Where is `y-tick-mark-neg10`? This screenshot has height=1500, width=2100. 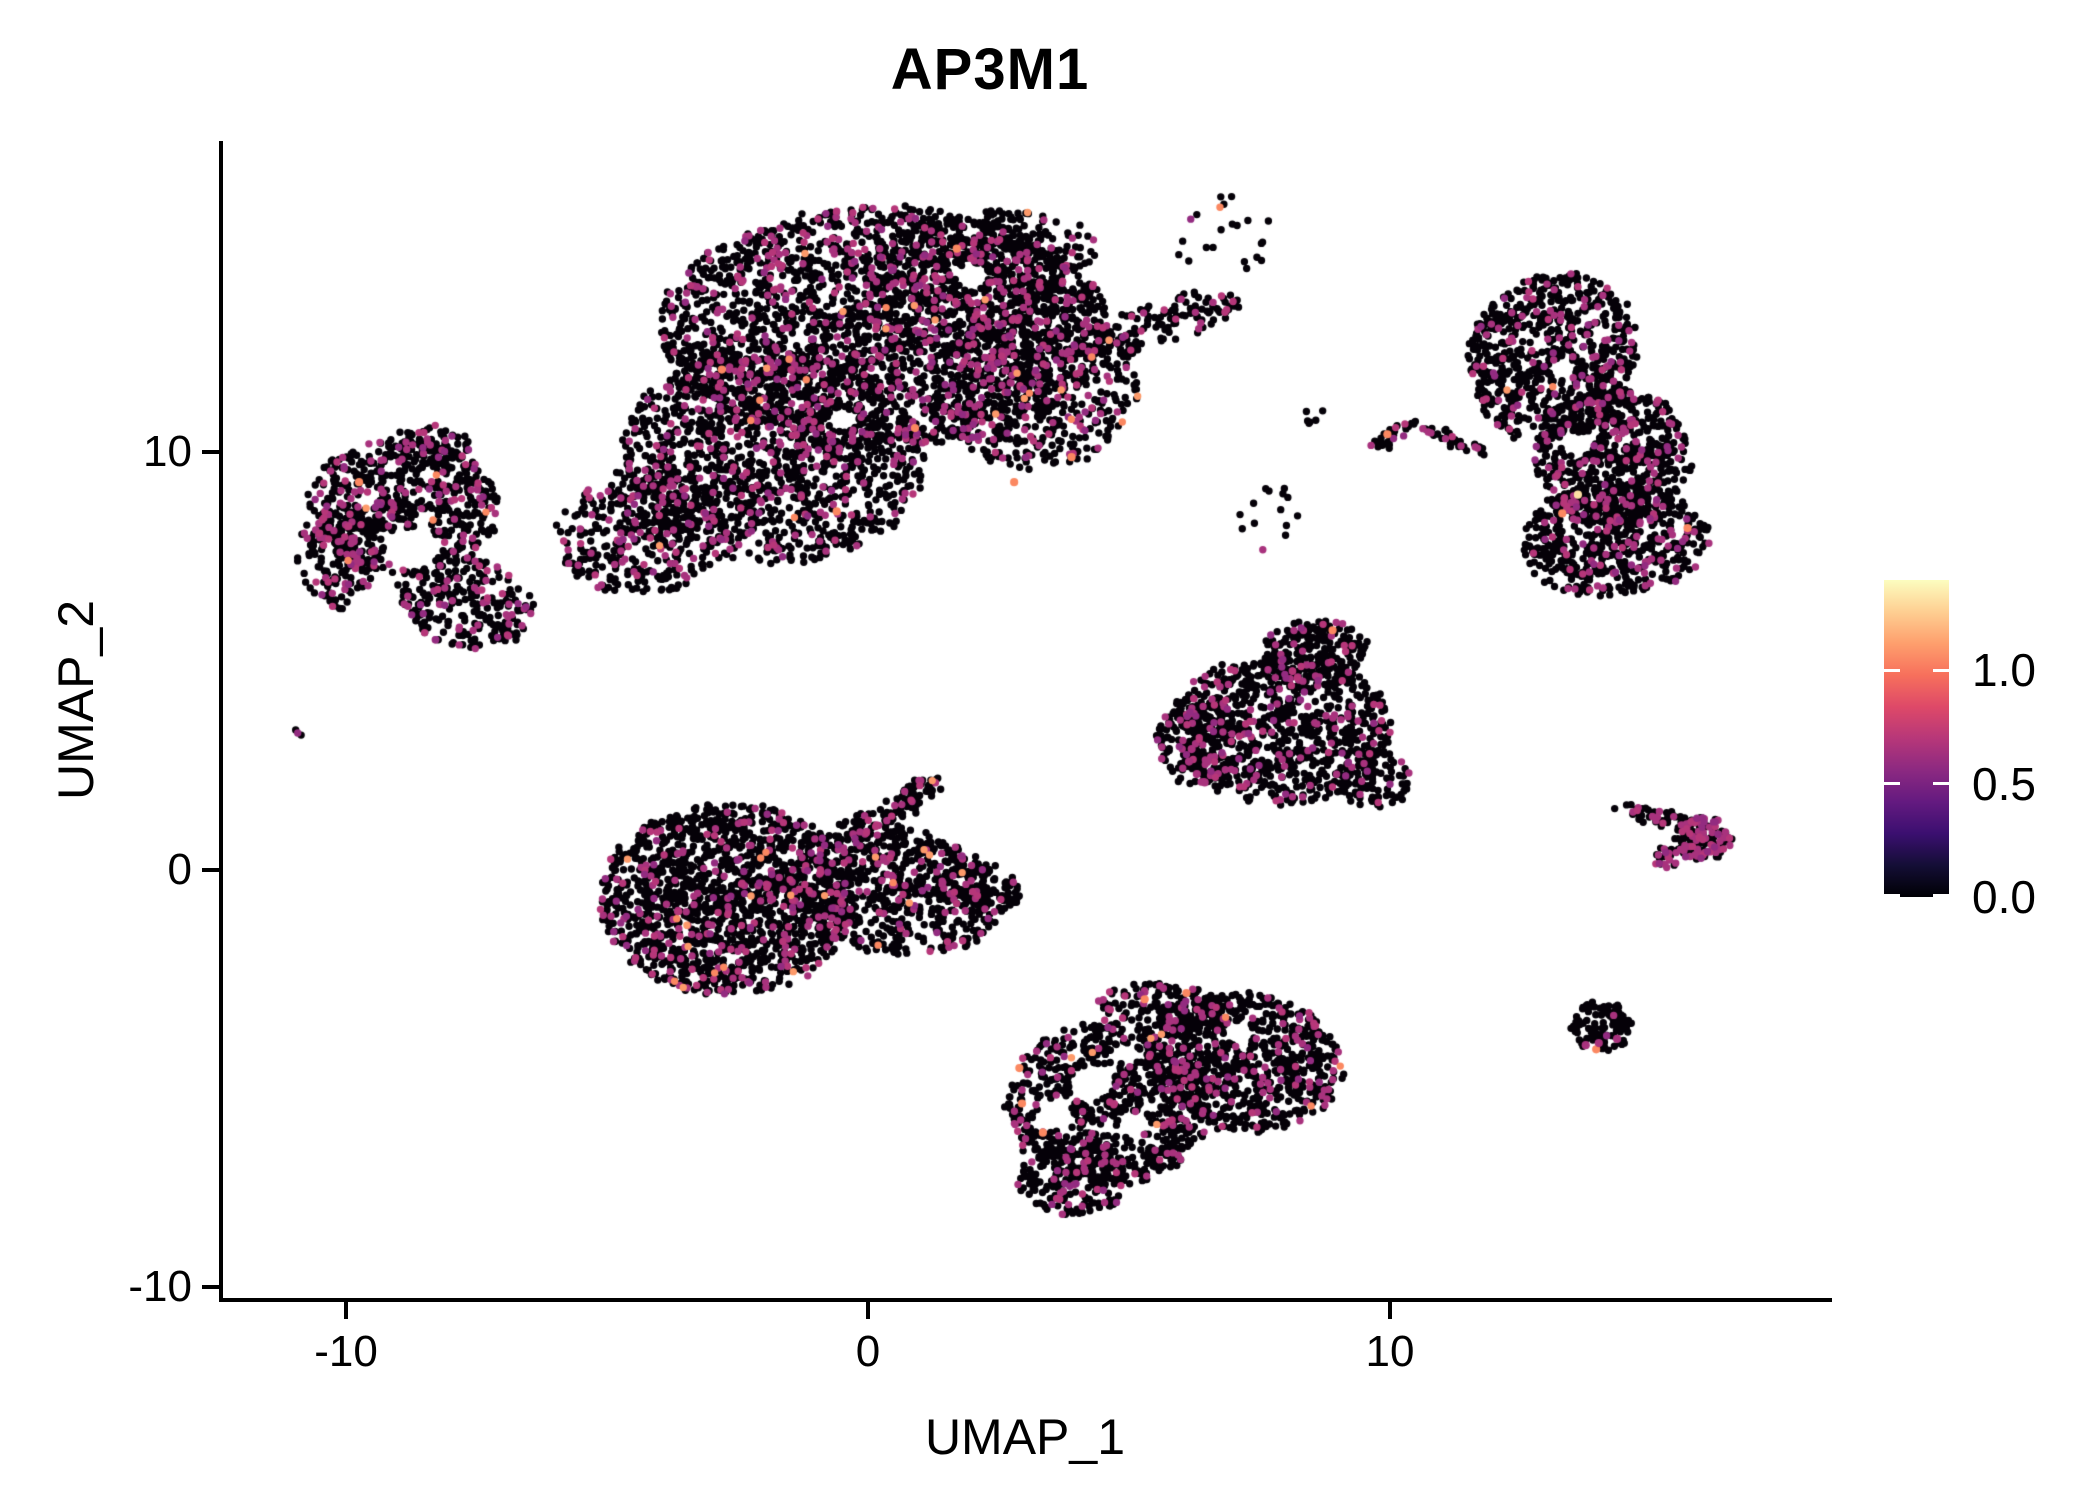
y-tick-mark-neg10 is located at coordinates (210, 1287).